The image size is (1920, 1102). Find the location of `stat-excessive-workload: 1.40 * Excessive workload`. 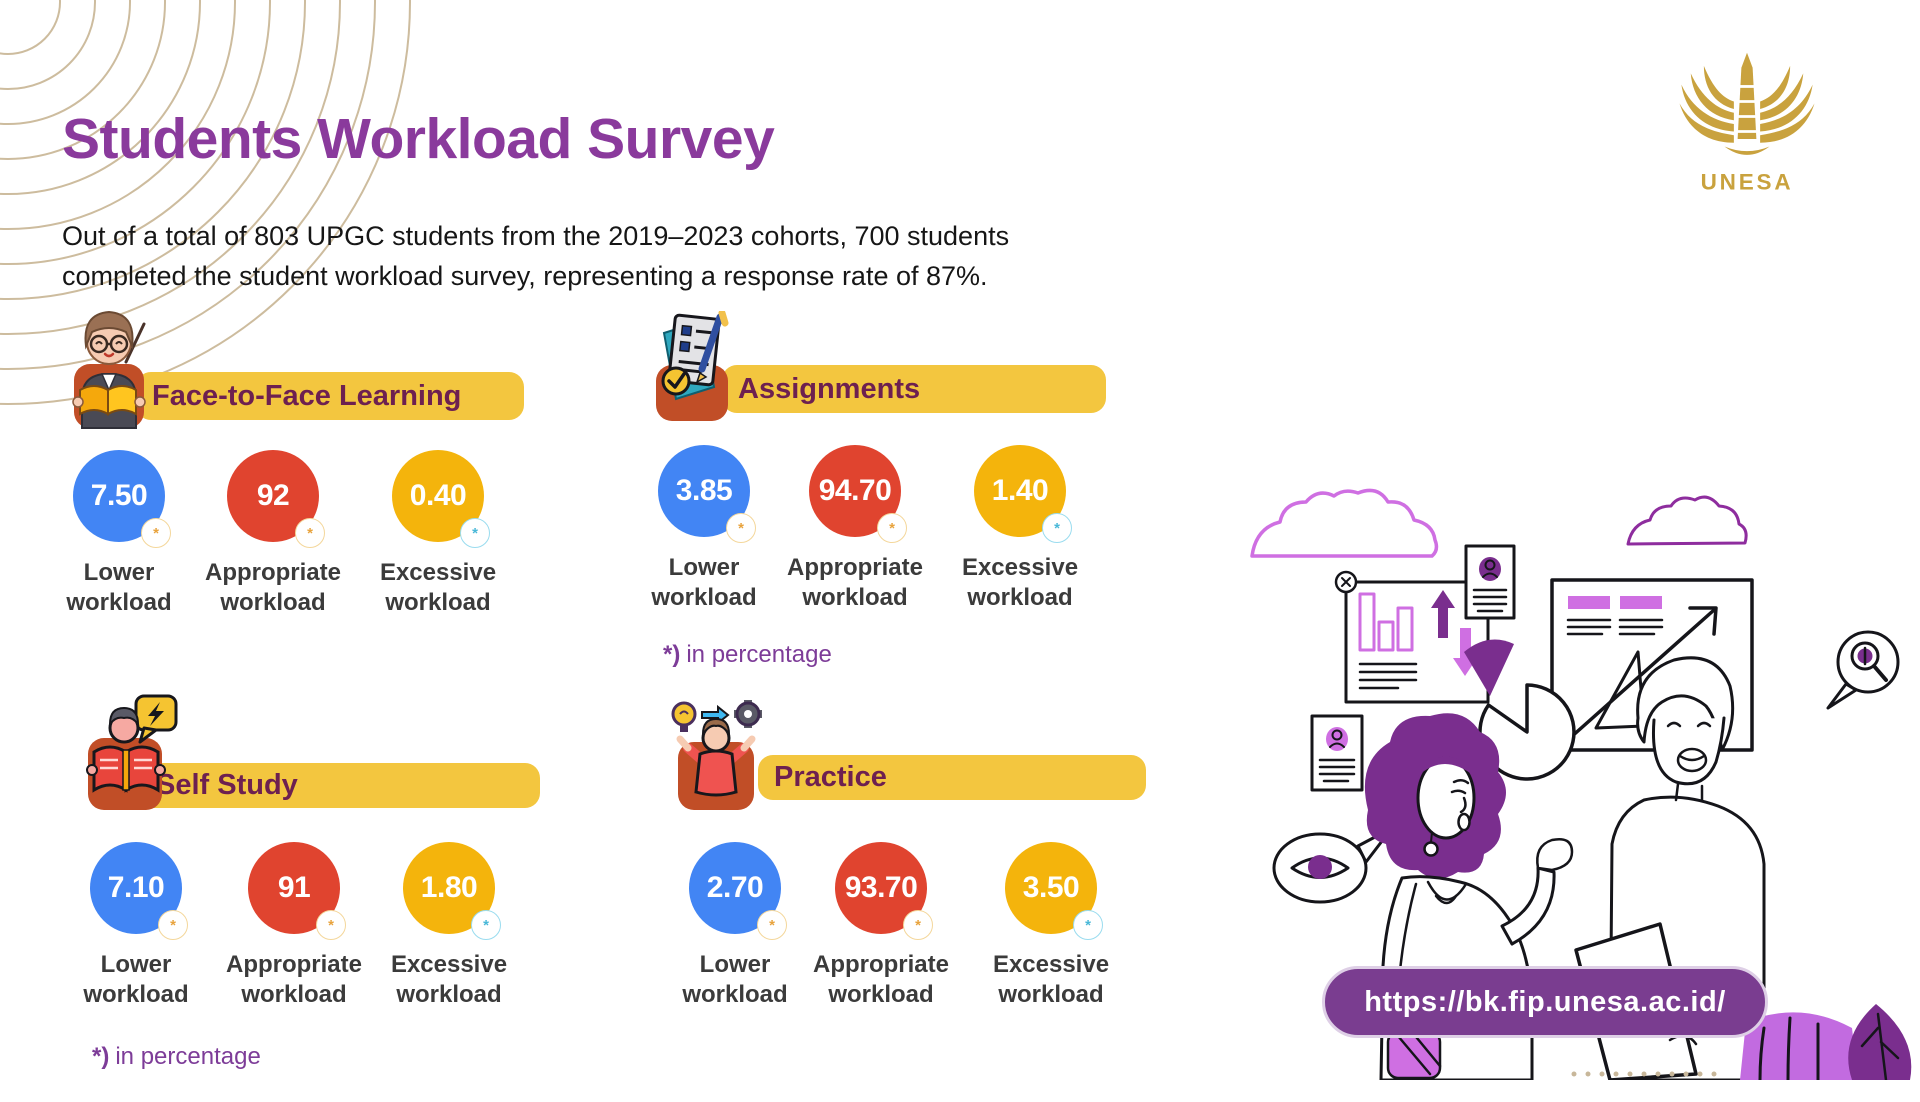

stat-excessive-workload: 1.40 * Excessive workload is located at coordinates (1020, 529).